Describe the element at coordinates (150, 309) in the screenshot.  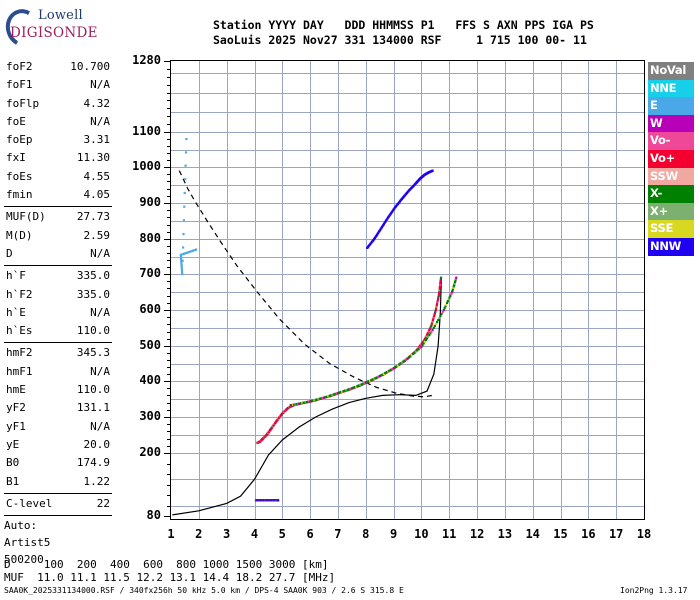
I see `y-axis-tick-label: 600` at that location.